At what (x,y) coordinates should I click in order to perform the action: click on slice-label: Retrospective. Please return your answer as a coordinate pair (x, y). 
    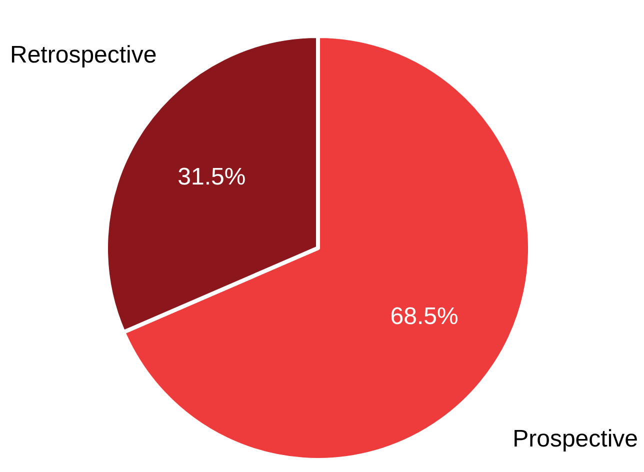
    Looking at the image, I should click on (83, 54).